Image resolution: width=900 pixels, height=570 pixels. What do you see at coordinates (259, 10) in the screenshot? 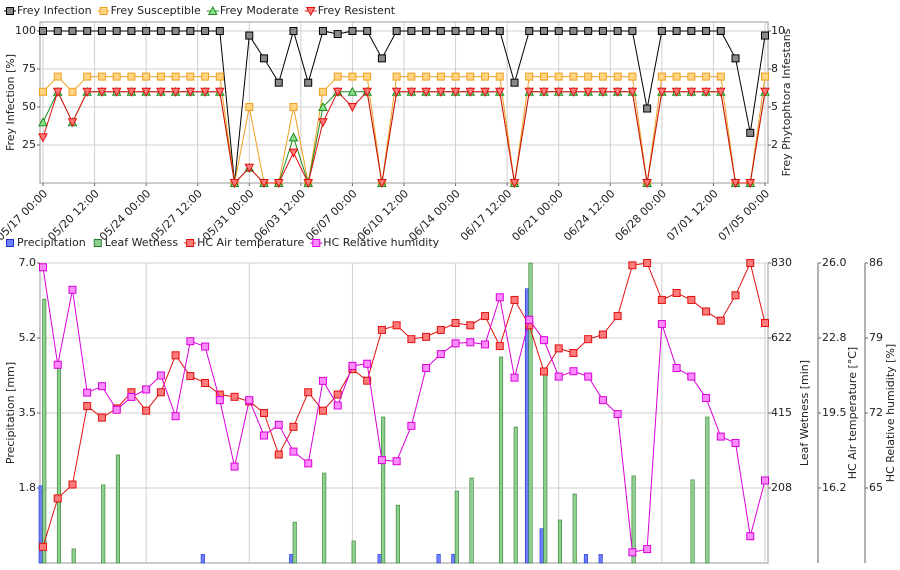
I see `legend-label: Frey Moderate` at bounding box center [259, 10].